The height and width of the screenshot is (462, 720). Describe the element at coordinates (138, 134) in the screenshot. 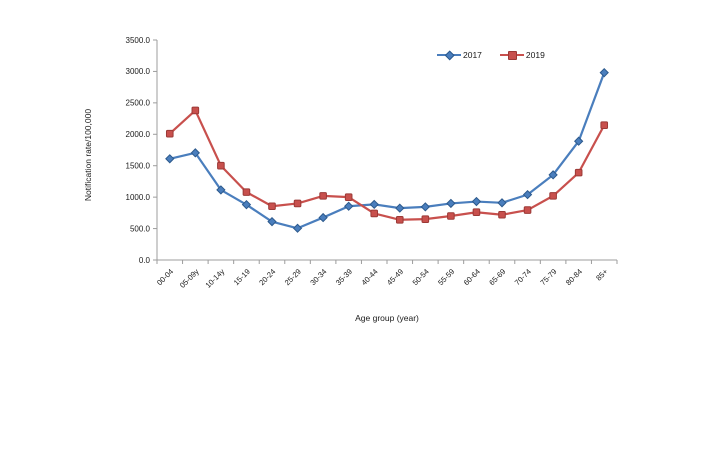

I see `y-tick-label: 2000.0` at that location.